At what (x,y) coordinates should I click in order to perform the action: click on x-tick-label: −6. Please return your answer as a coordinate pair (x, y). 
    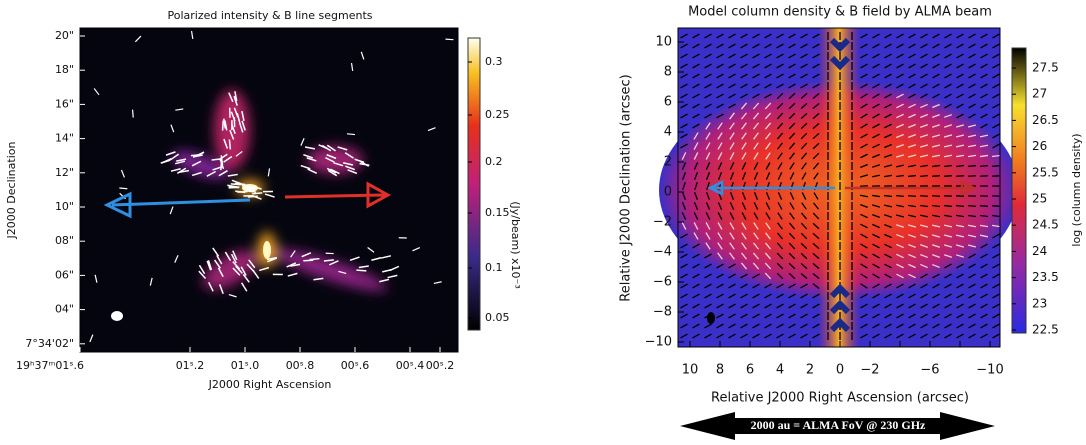
    Looking at the image, I should click on (929, 370).